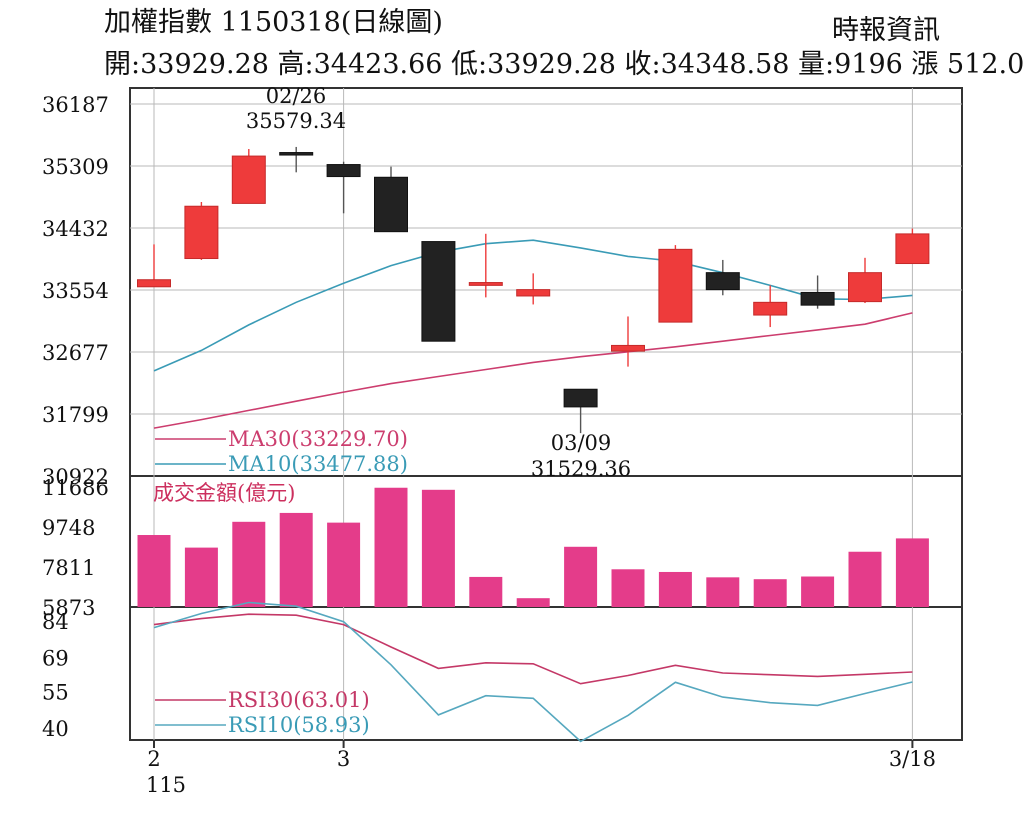 Image resolution: width=1024 pixels, height=822 pixels. I want to click on rsi-lines, so click(533, 672).